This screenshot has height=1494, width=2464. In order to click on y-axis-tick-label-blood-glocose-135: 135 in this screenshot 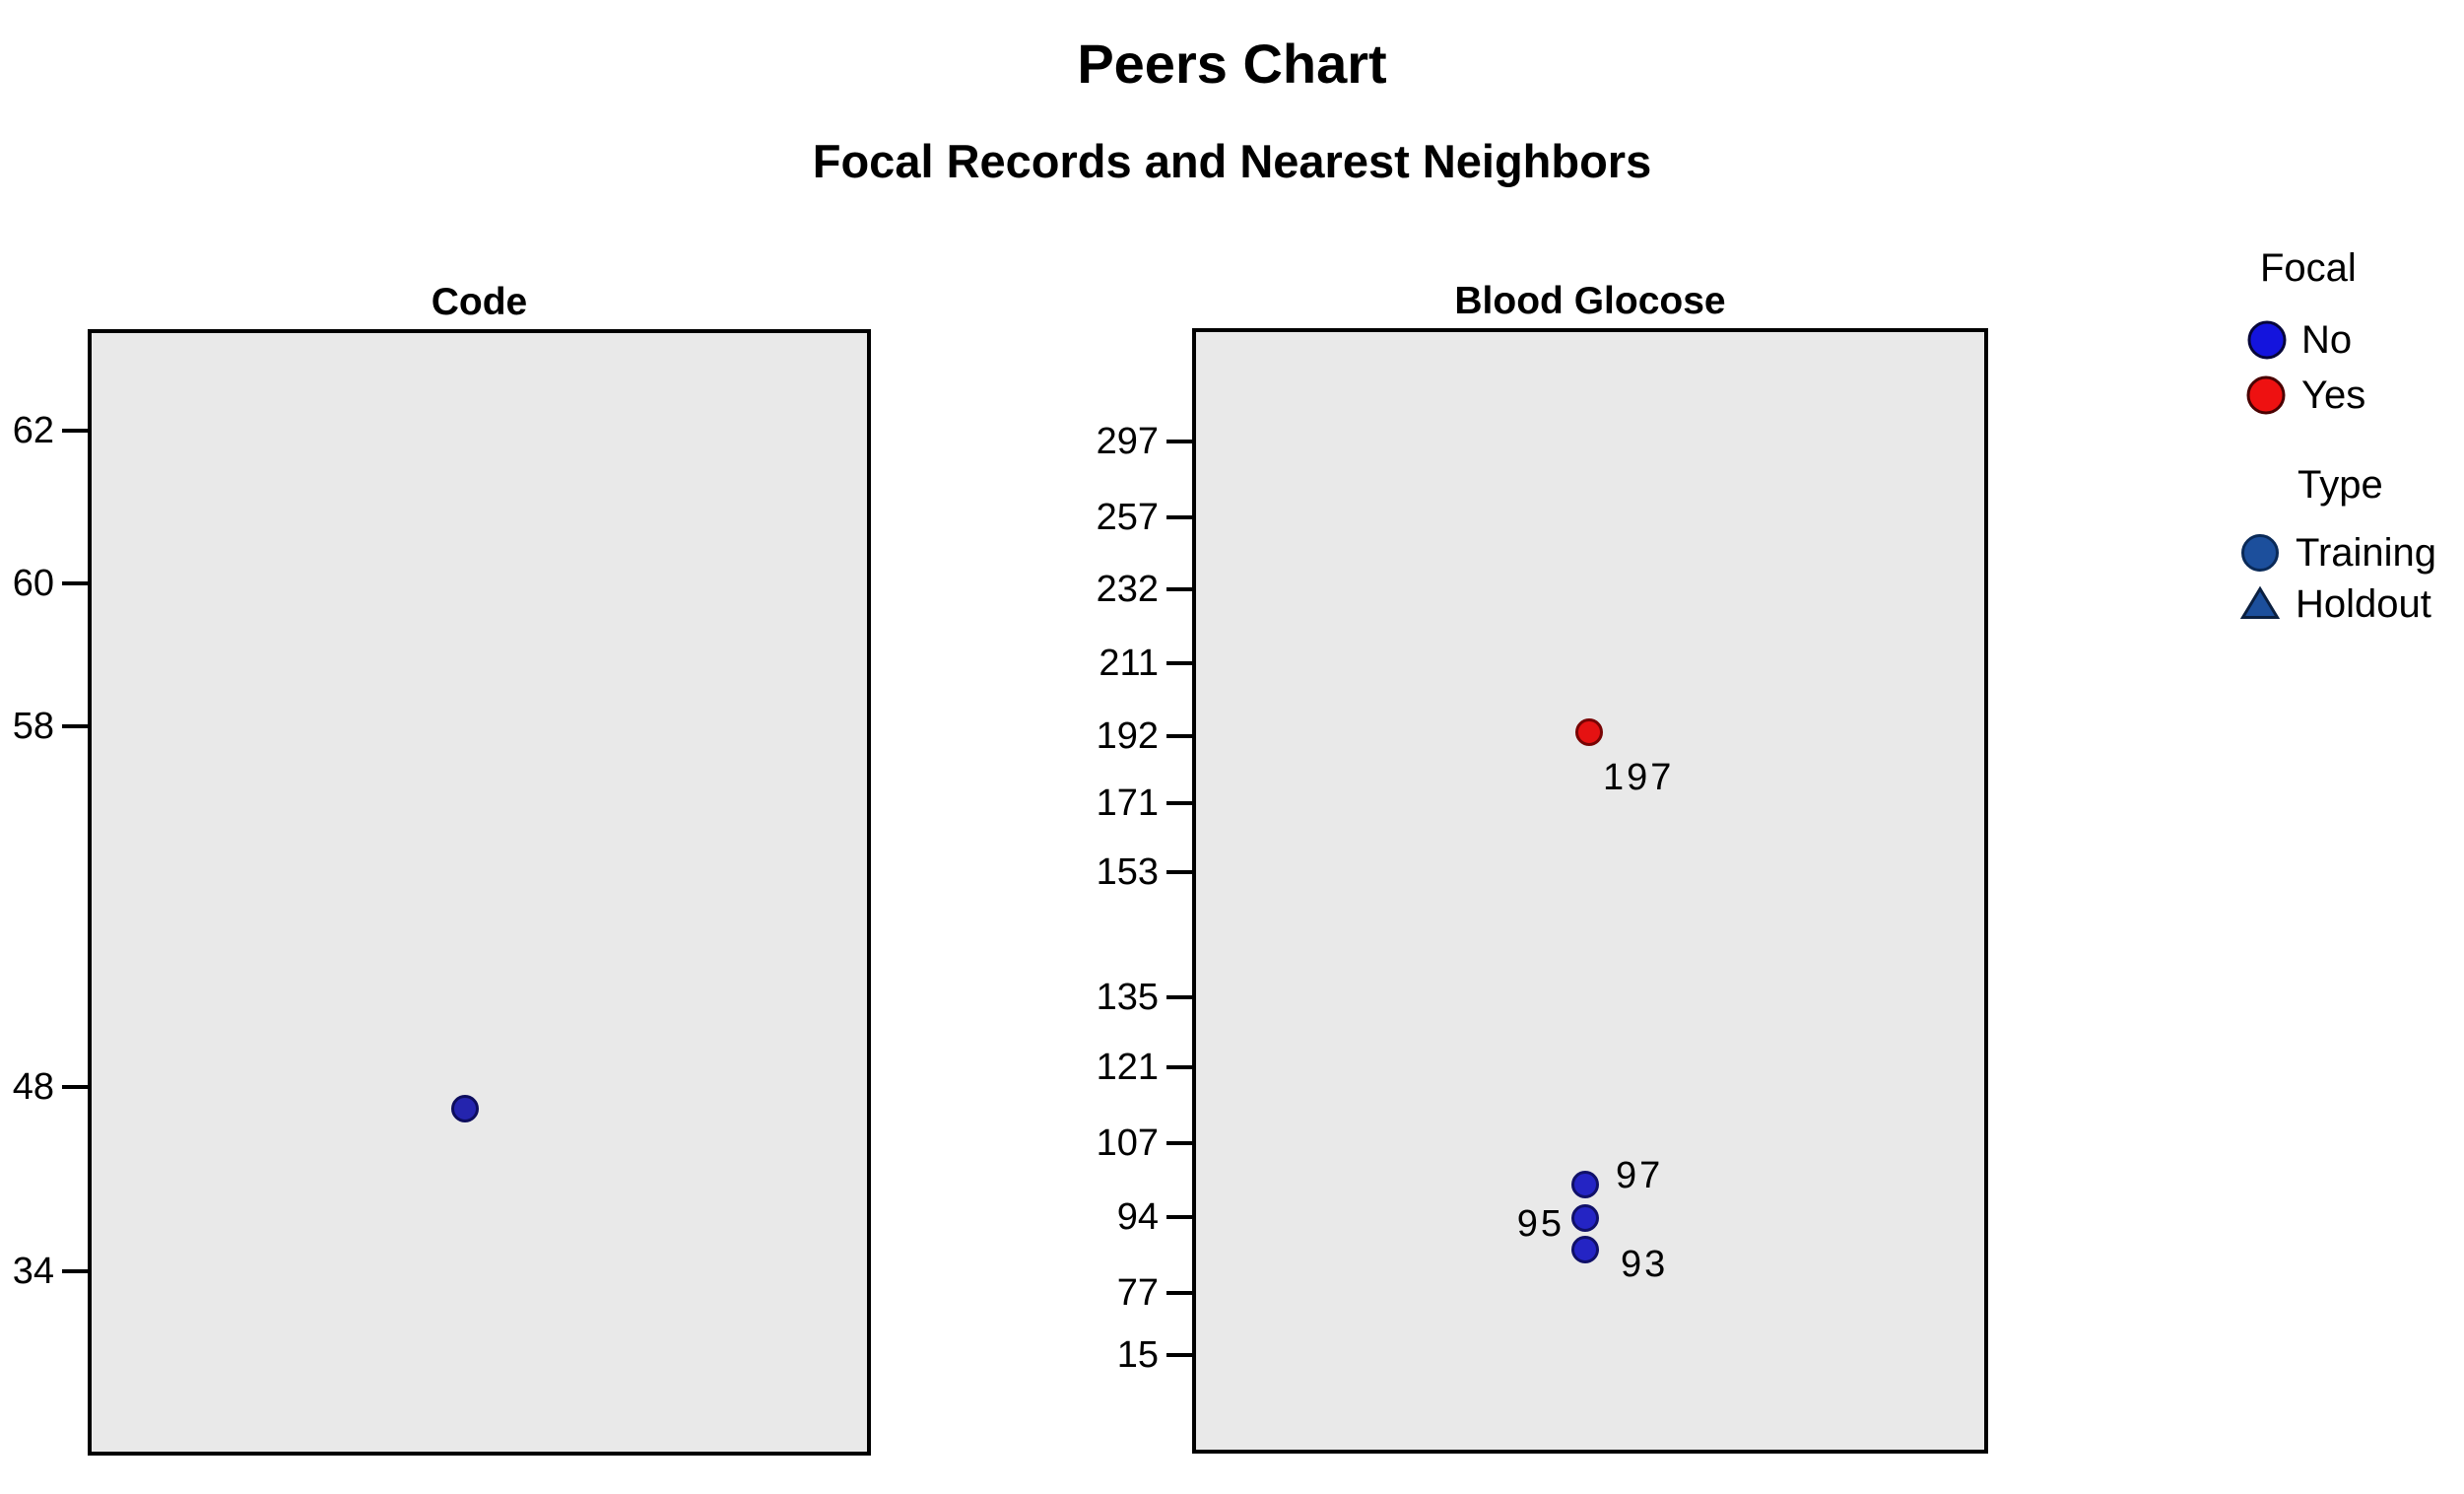, I will do `click(1128, 997)`.